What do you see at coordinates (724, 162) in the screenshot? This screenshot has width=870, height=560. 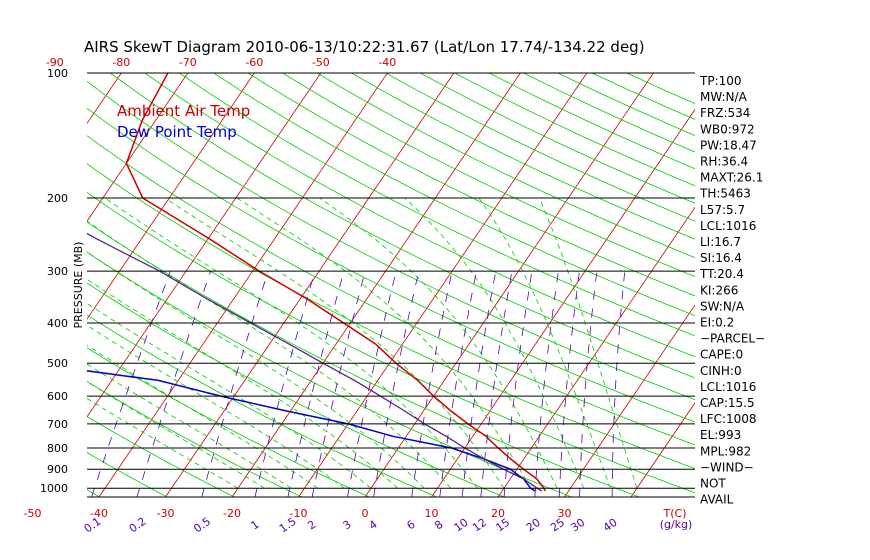 I see `index-item: RH:36.4` at bounding box center [724, 162].